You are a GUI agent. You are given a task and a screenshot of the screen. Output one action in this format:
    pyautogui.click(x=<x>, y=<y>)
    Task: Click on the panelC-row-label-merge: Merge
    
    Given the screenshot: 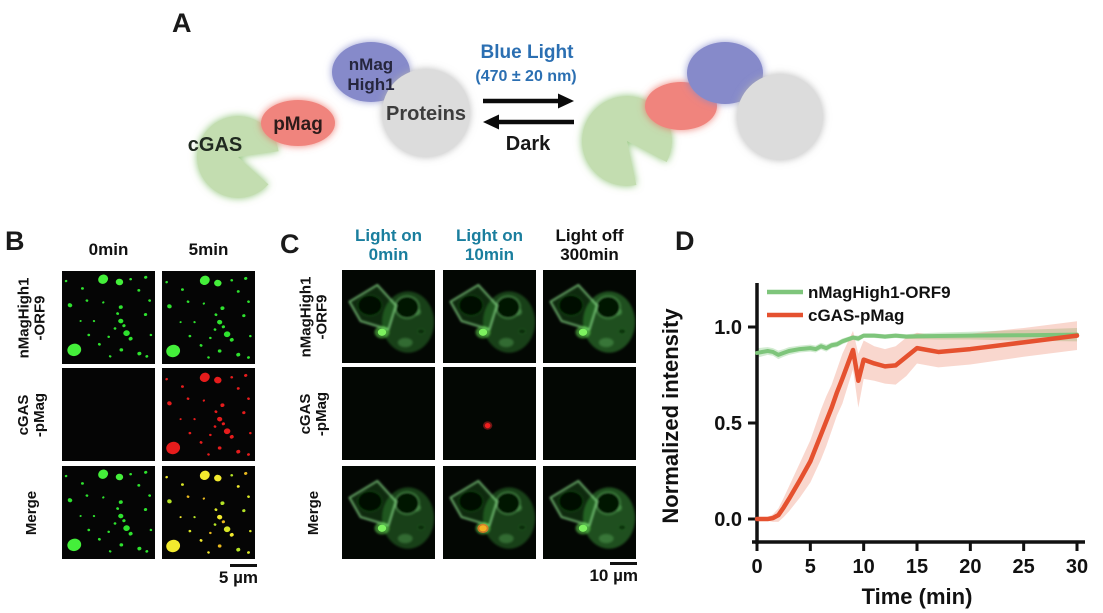 What is the action you would take?
    pyautogui.click(x=313, y=512)
    